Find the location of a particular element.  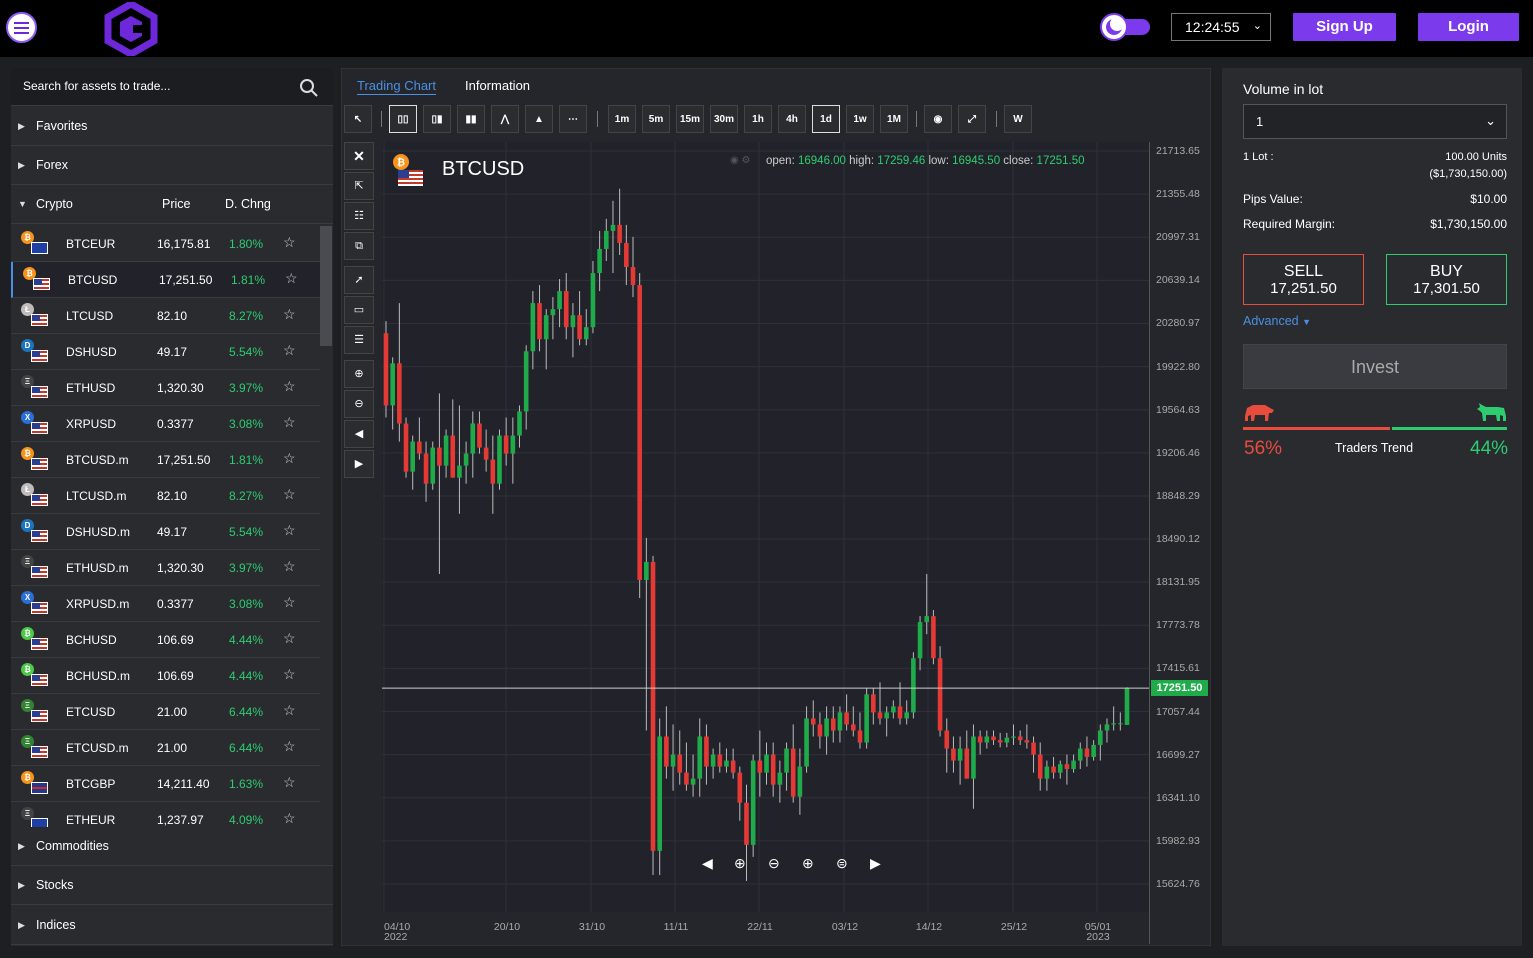

timeframe-1w: 1w is located at coordinates (860, 119).